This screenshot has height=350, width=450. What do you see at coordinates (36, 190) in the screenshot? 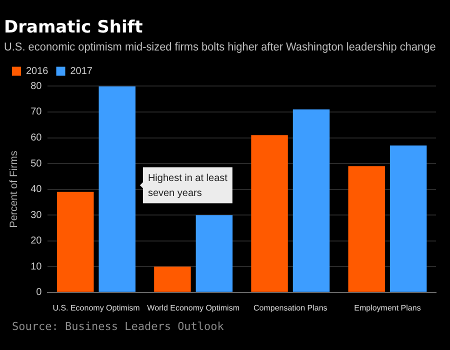
I see `y-tick-label: 40` at bounding box center [36, 190].